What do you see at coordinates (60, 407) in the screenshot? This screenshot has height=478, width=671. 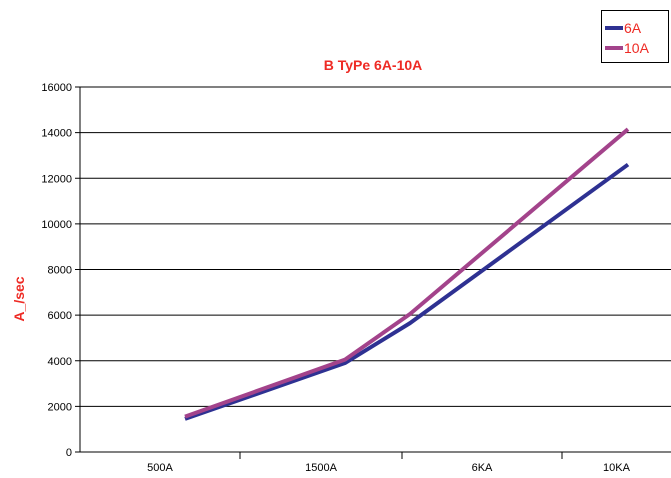 I see `y-tick-label-1: 2000` at bounding box center [60, 407].